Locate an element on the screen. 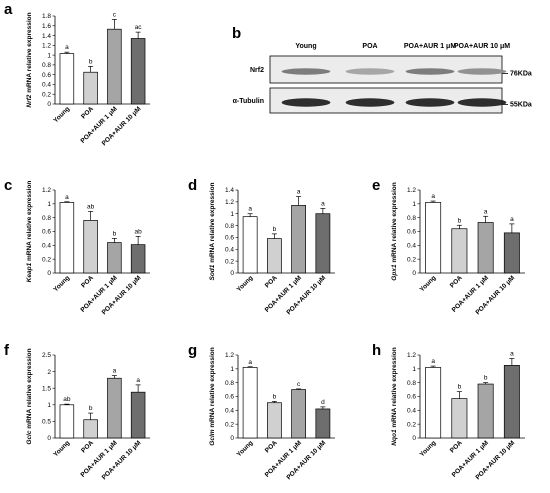 This screenshot has width=550, height=493. y-axis-label: Keap1 mRNA relative expression is located at coordinates (29, 232).